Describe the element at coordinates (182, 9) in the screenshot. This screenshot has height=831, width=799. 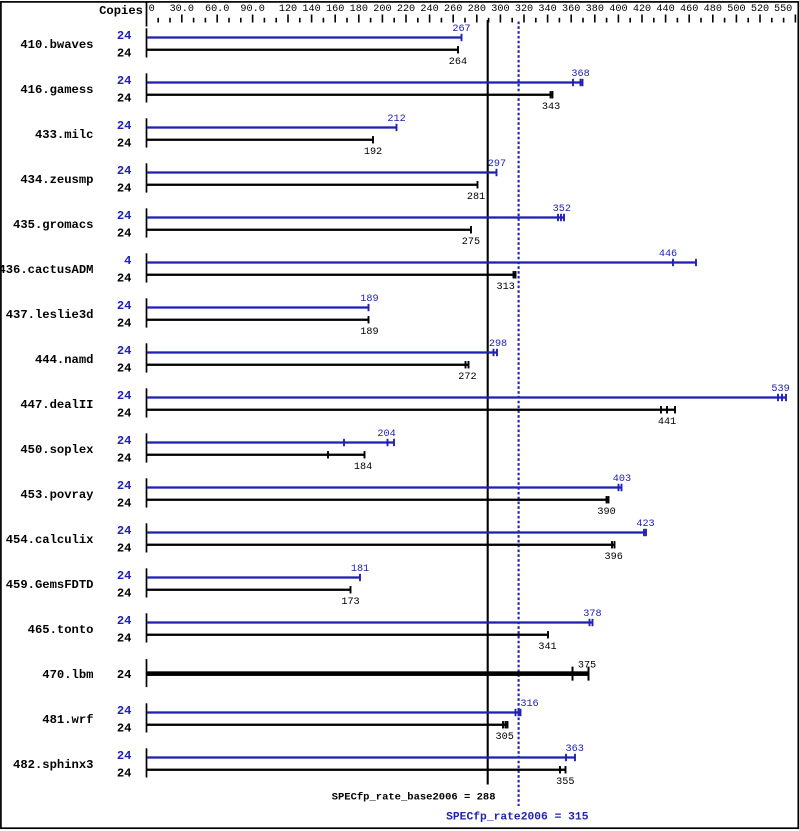
I see `svg-text: 30.0` at that location.